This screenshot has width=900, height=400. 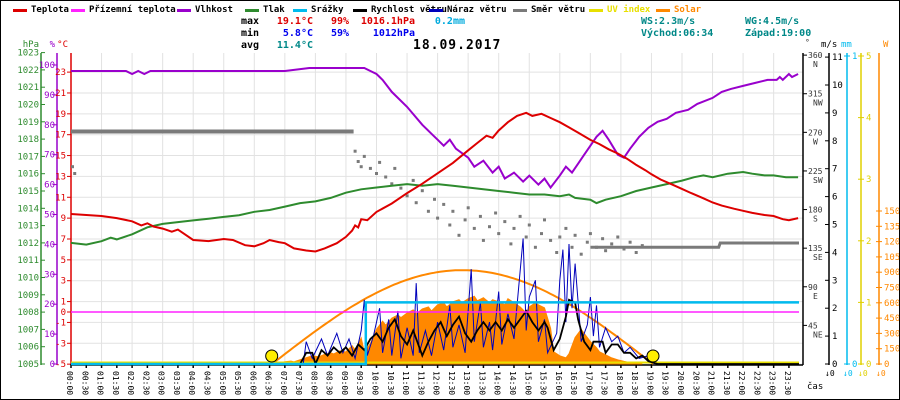 What do you see at coordinates (60, 365) in the screenshot?
I see `svg-text: -5` at bounding box center [60, 365].